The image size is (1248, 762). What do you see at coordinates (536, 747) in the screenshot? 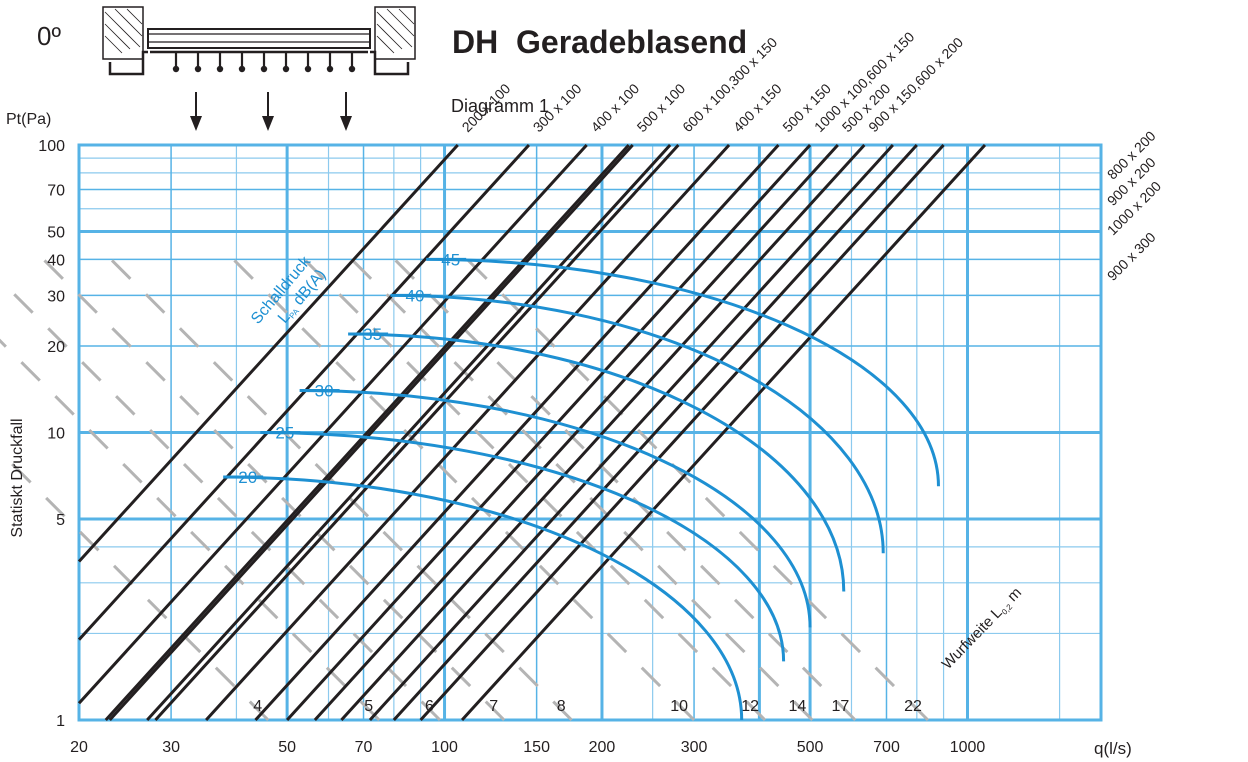
I see `x-tick-label: 150` at bounding box center [536, 747].